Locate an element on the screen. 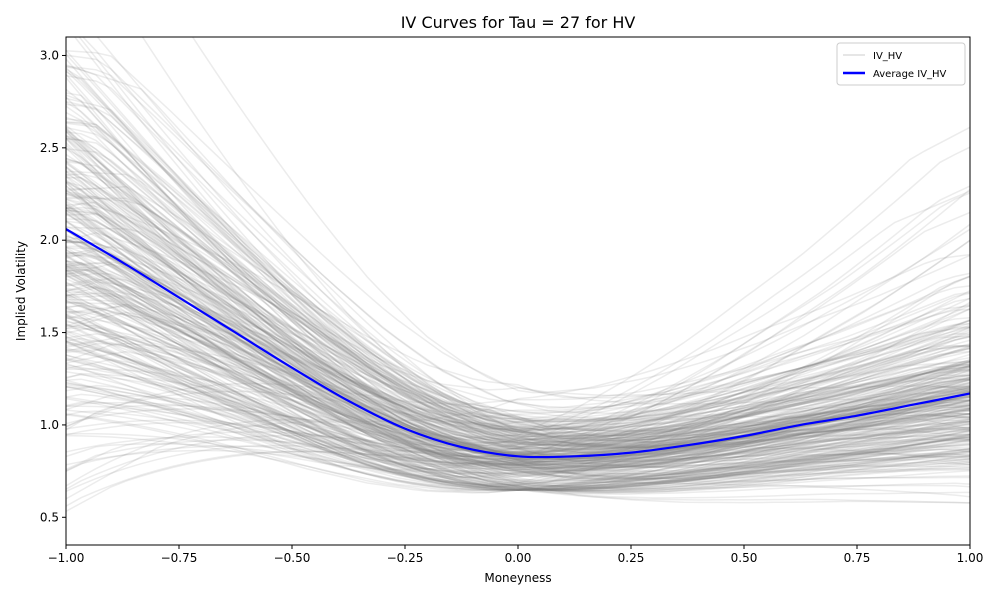 The image size is (1000, 600). y-tick-label: 0.5 is located at coordinates (49, 517).